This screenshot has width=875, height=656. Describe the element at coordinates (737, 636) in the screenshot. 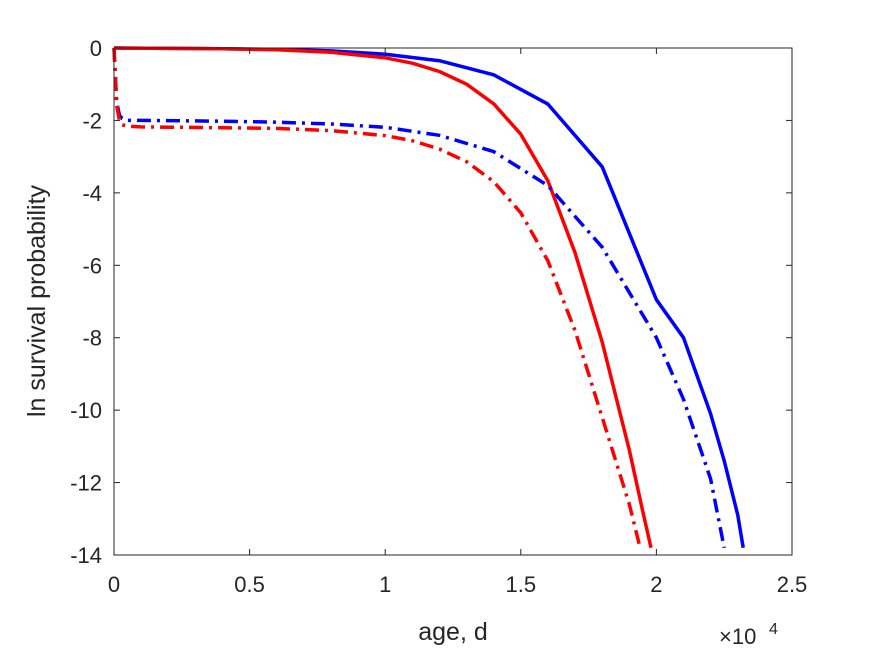

I see `x-exponent-base: ×10` at that location.